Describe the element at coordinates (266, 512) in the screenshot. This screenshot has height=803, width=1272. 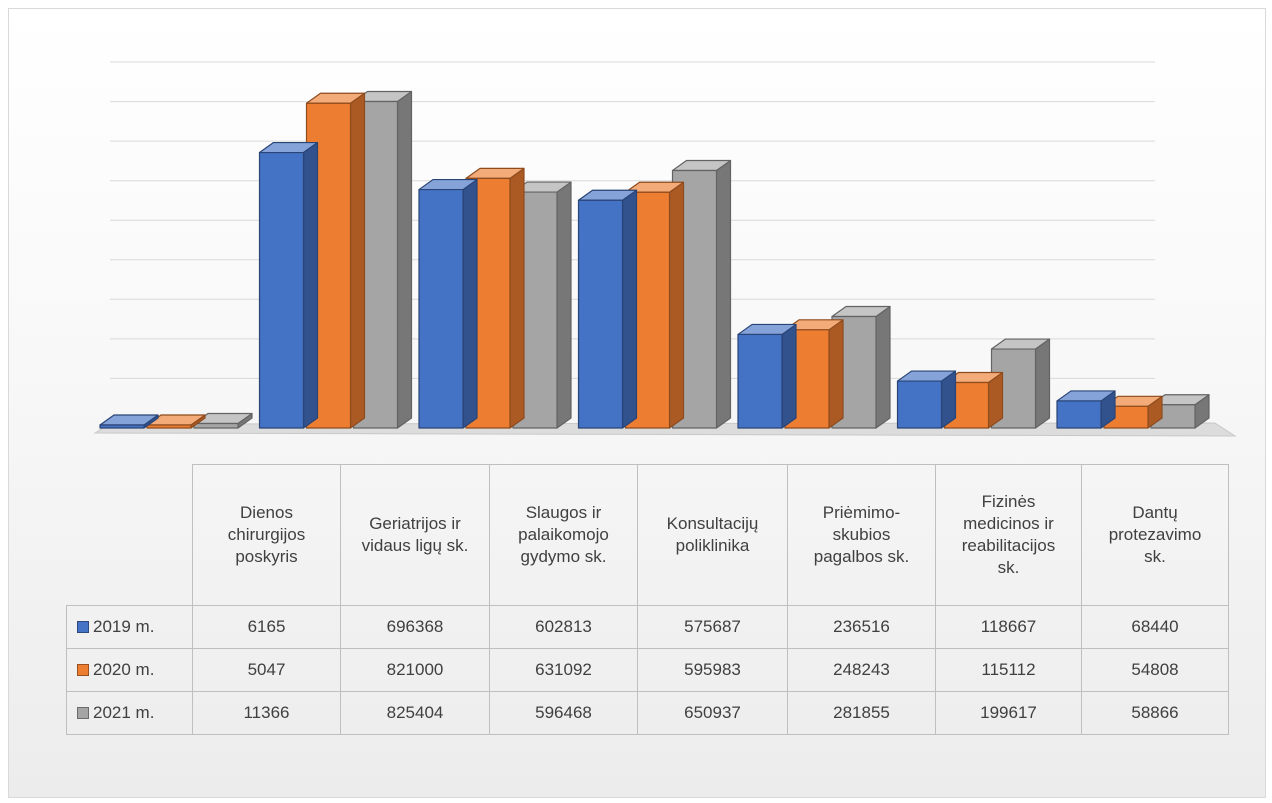
I see `category-label-line: Dienos` at that location.